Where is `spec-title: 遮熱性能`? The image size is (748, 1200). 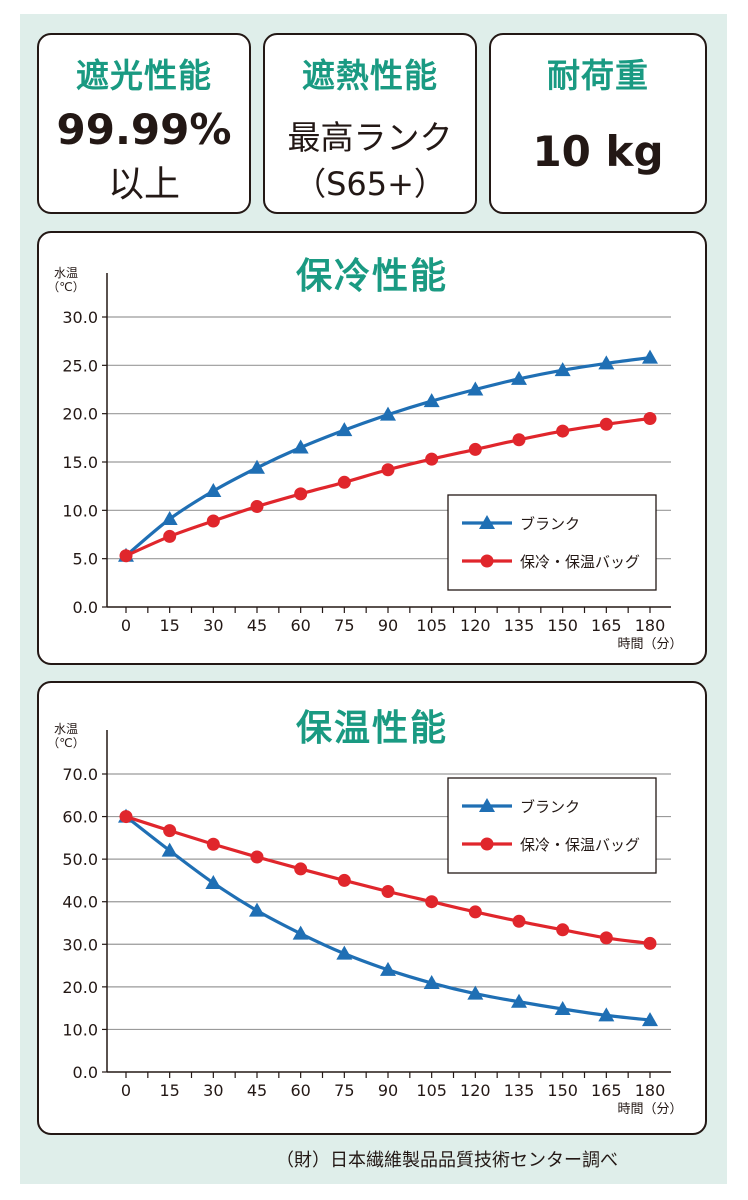
spec-title: 遮熱性能 is located at coordinates (370, 75).